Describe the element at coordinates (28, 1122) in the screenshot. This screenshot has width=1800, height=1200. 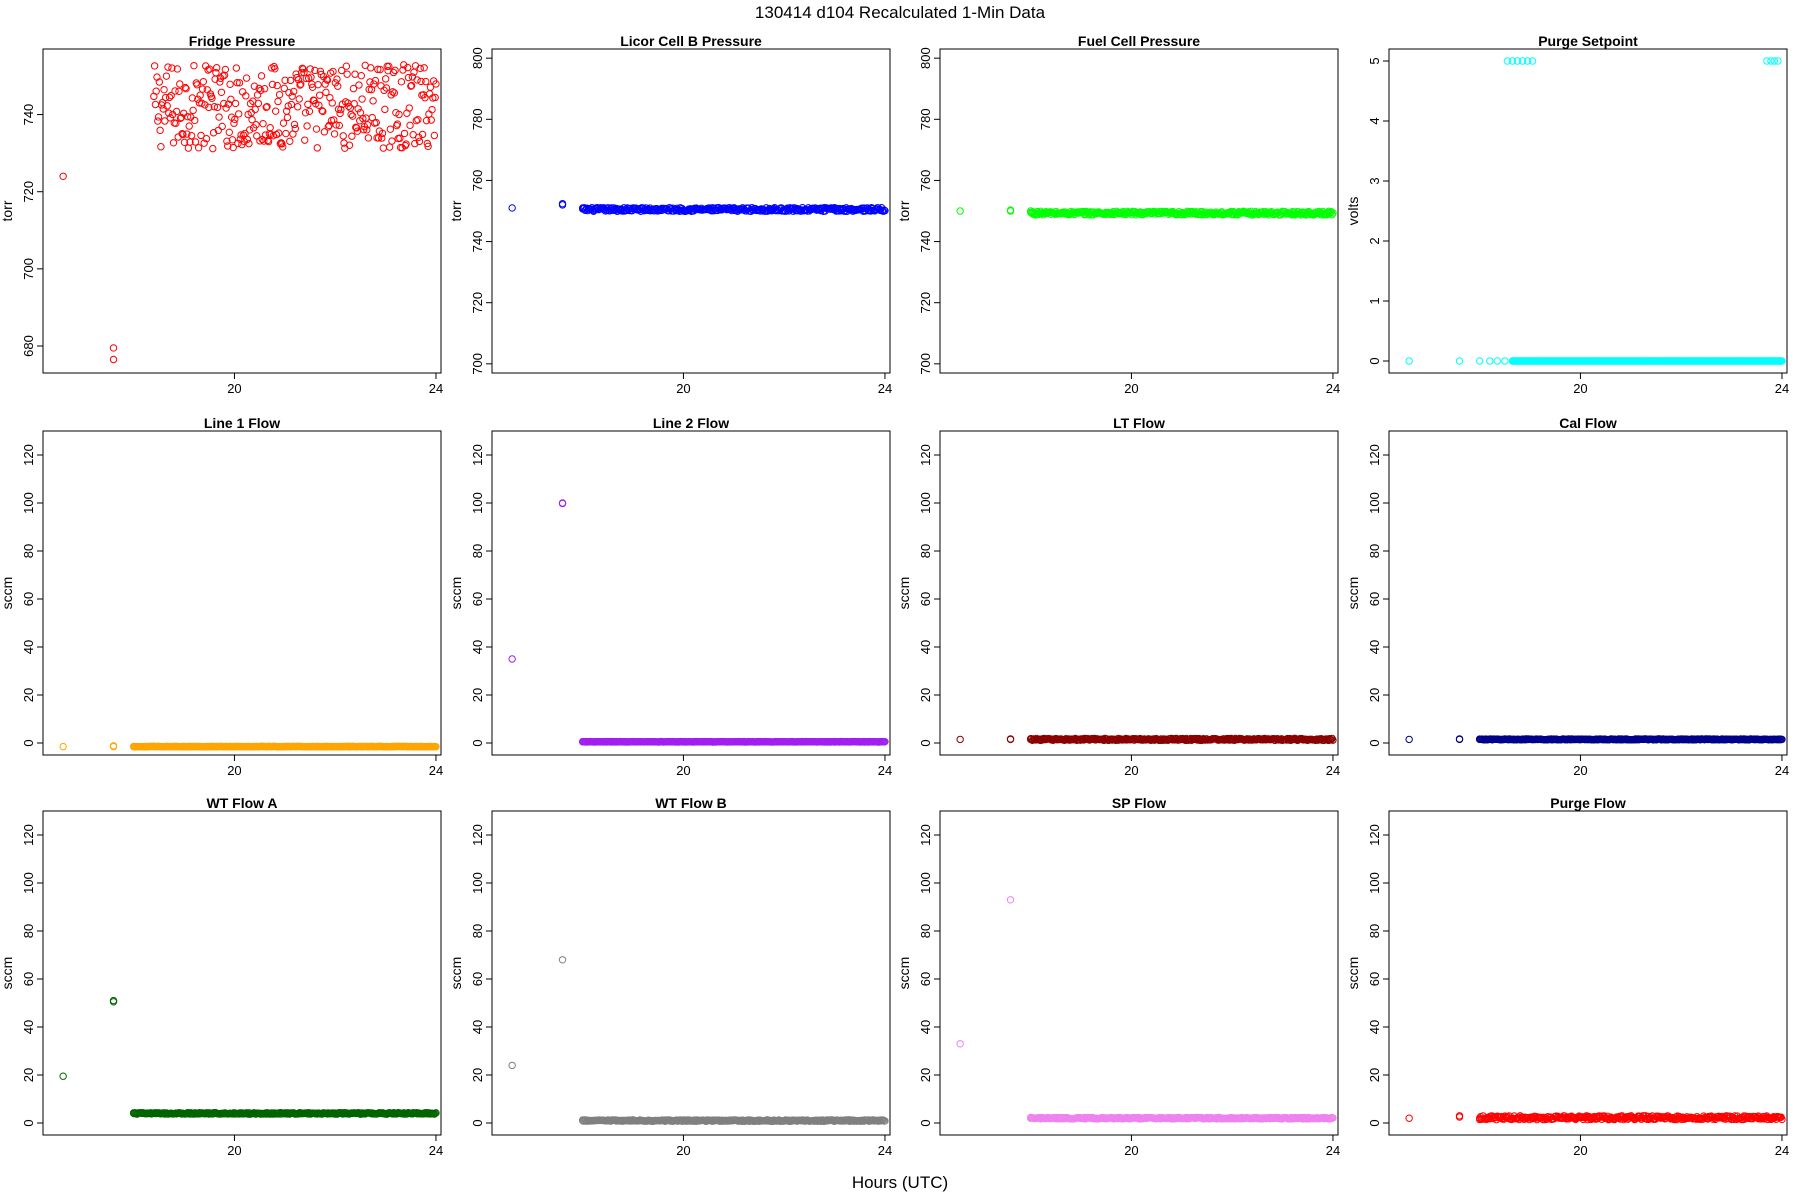
I see `y-tick-label: 0` at that location.